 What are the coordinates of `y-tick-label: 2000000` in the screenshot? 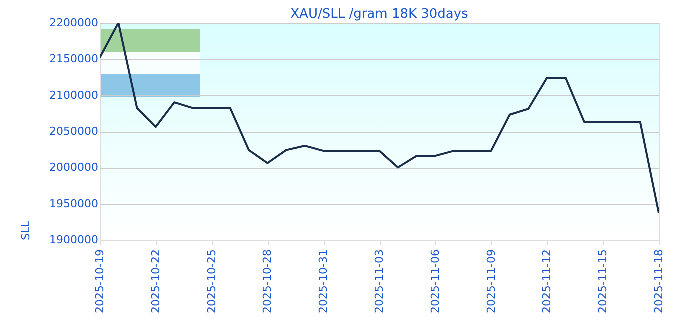 It's located at (74, 167).